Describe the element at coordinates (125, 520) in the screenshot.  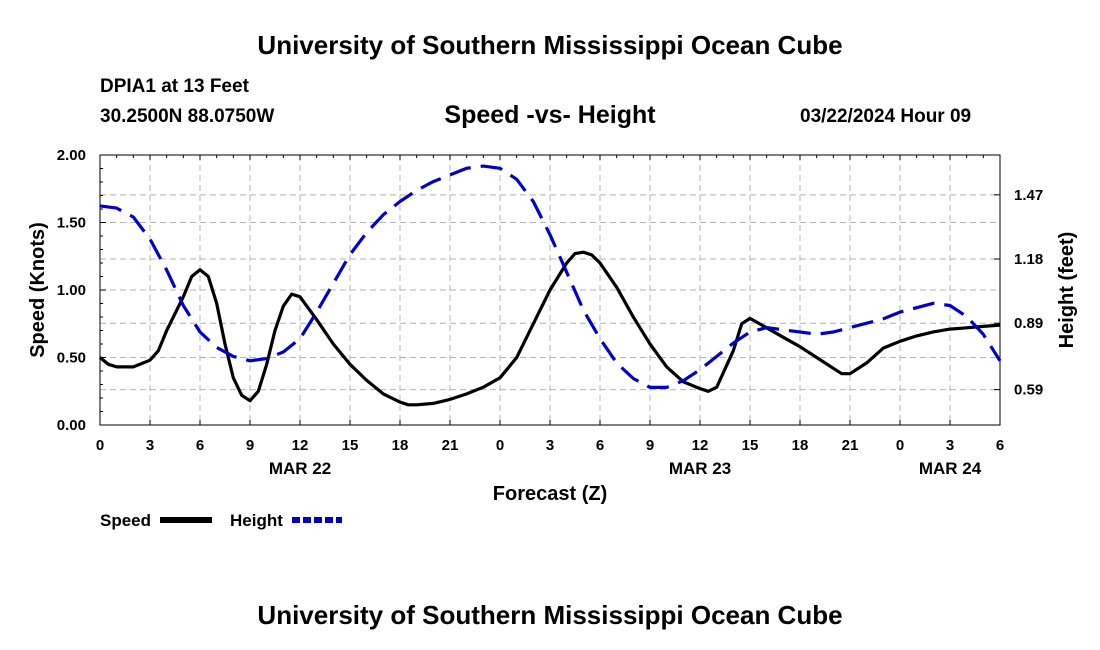
I see `legend-label-speed: Speed` at that location.